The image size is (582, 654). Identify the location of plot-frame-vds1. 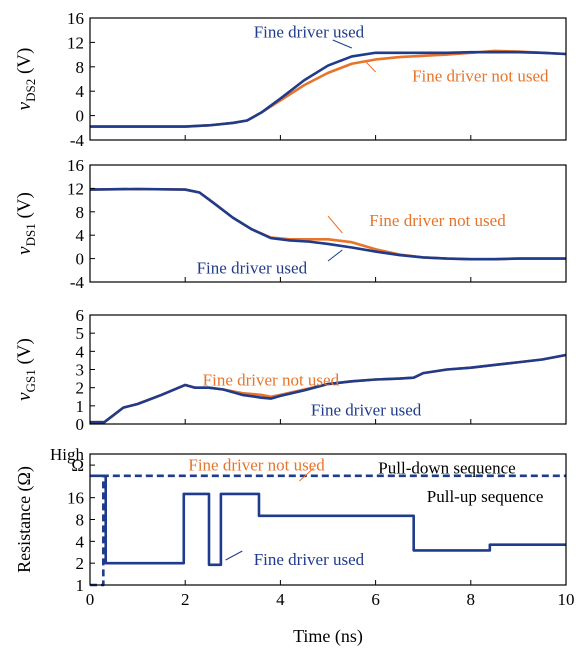
(328, 223).